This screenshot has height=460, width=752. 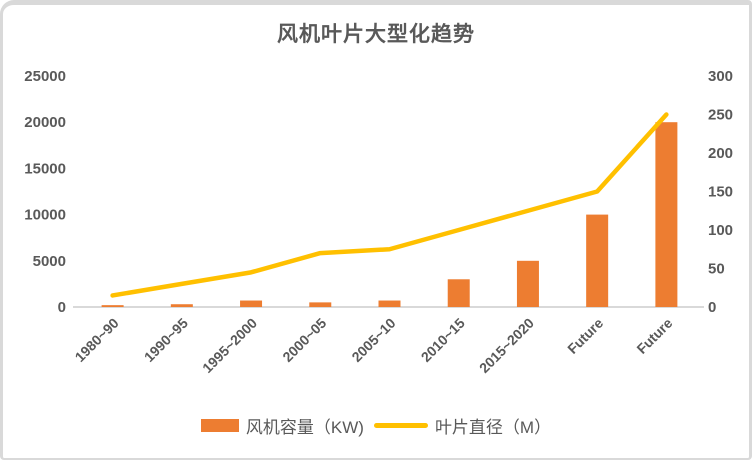 I want to click on legend: 风机容量（KW) 叶片直径（M）, so click(x=376, y=425).